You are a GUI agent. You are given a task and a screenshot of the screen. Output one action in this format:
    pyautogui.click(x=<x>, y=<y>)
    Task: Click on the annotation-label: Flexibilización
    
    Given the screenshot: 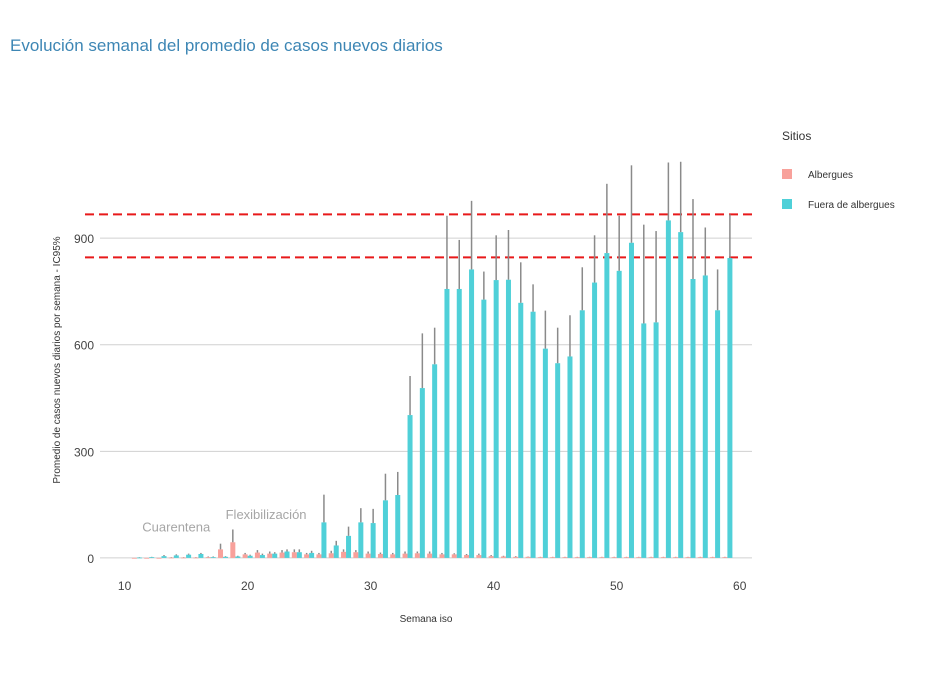 What is the action you would take?
    pyautogui.click(x=266, y=514)
    